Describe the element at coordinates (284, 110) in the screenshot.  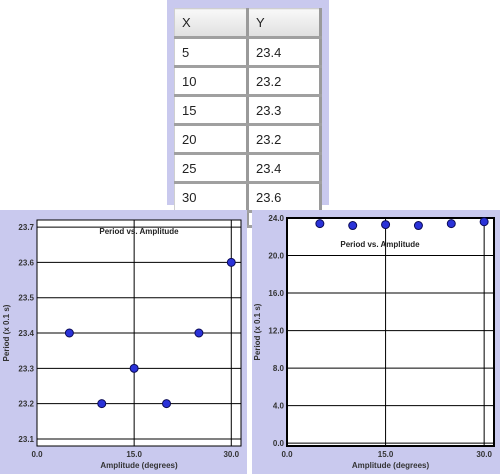
I see `table-cell-y: 23.3` at that location.